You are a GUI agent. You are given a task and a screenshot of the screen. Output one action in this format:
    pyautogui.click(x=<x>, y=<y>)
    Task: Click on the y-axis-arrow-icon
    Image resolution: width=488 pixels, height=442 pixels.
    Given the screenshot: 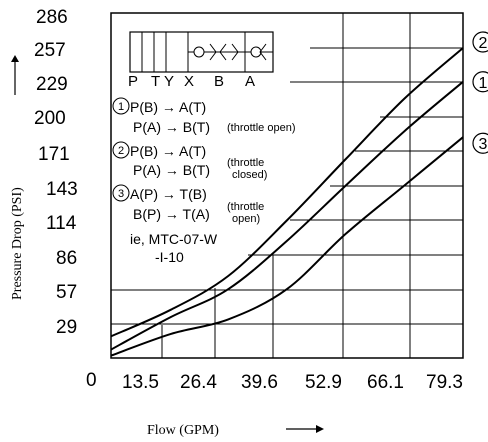 What is the action you would take?
    pyautogui.click(x=15, y=75)
    